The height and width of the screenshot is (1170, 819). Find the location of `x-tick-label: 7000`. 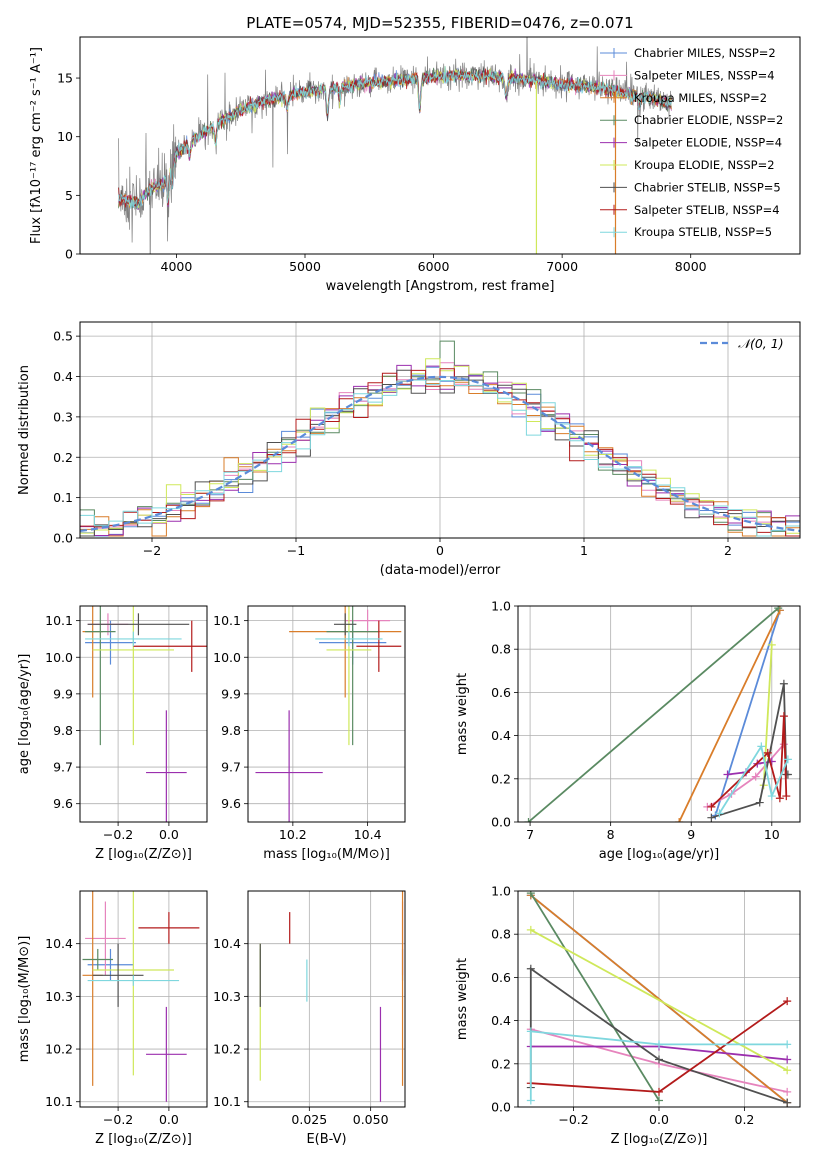

x-tick-label: 7000 is located at coordinates (562, 266).